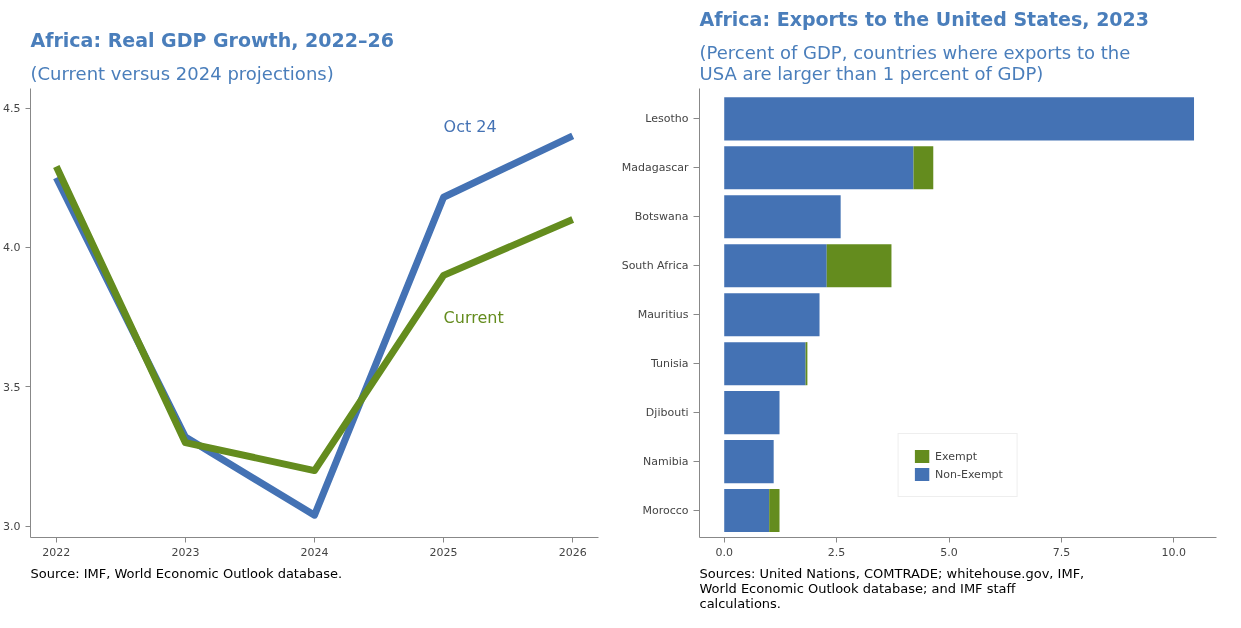  Describe the element at coordinates (665, 462) in the screenshot. I see `y-tick-label: Namibia` at that location.